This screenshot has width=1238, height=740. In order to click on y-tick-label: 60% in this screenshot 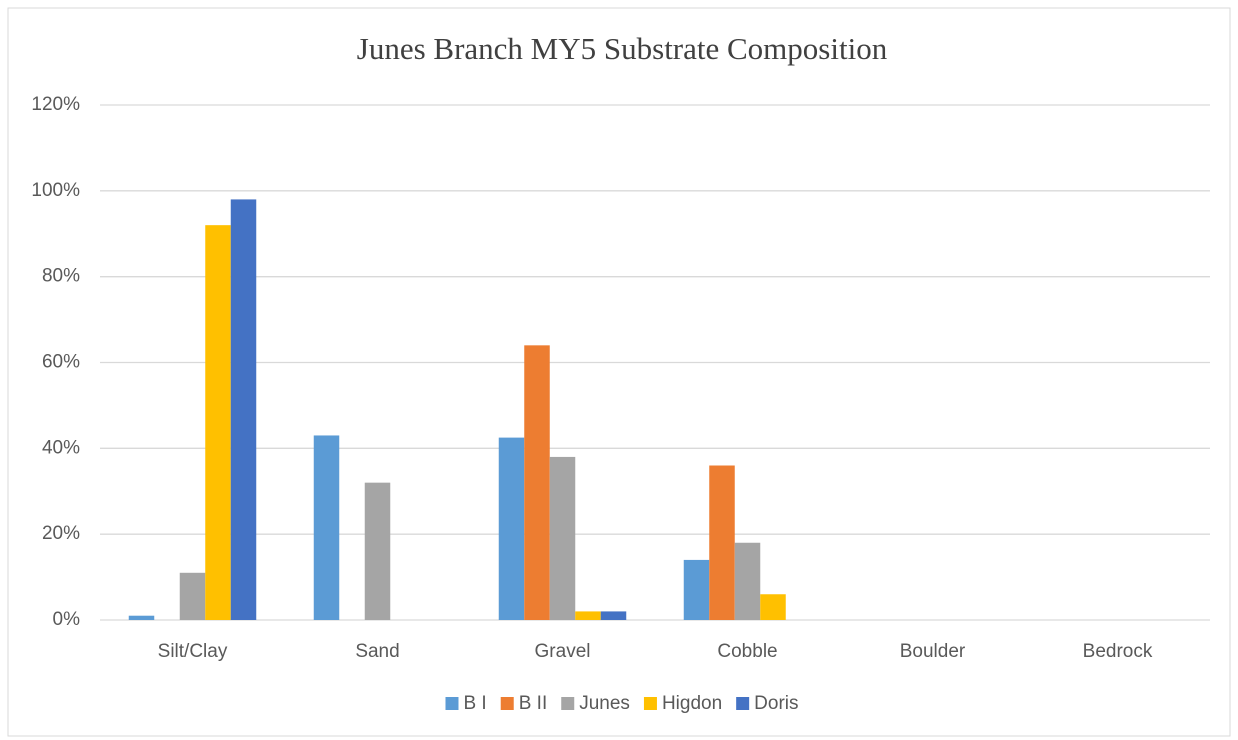, I will do `click(61, 362)`.